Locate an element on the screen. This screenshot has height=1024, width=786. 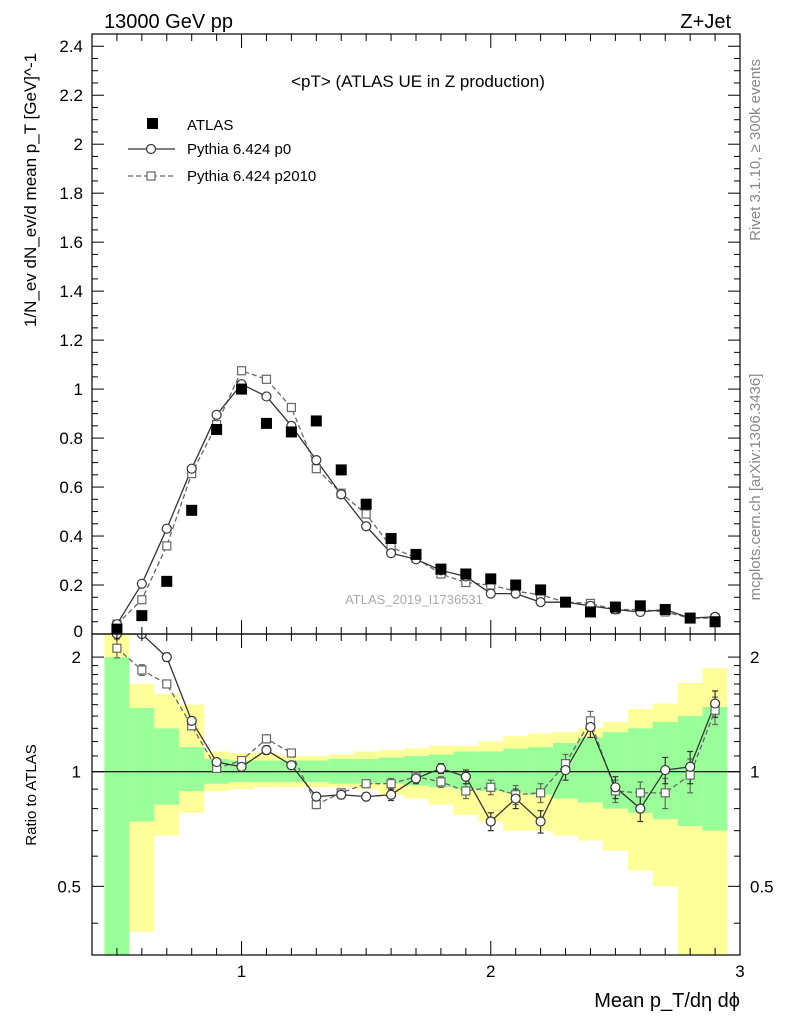
legend-p2010-marker is located at coordinates (151, 176).